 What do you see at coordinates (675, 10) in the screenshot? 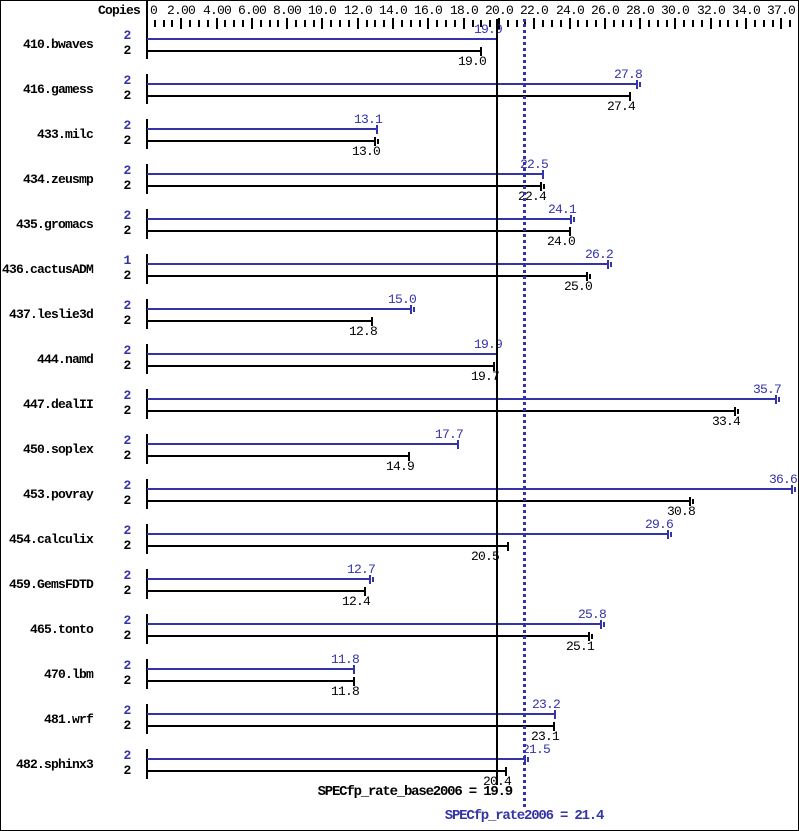
I see `axis-label: 30.0` at bounding box center [675, 10].